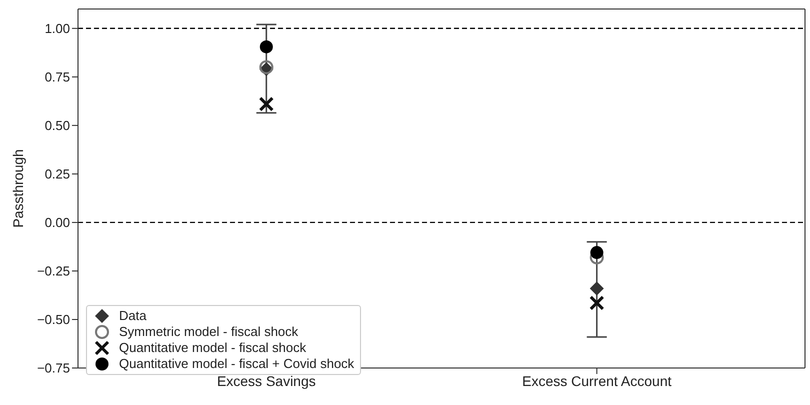 This screenshot has width=810, height=405. I want to click on x-tick-label: Excess Current Account, so click(597, 380).